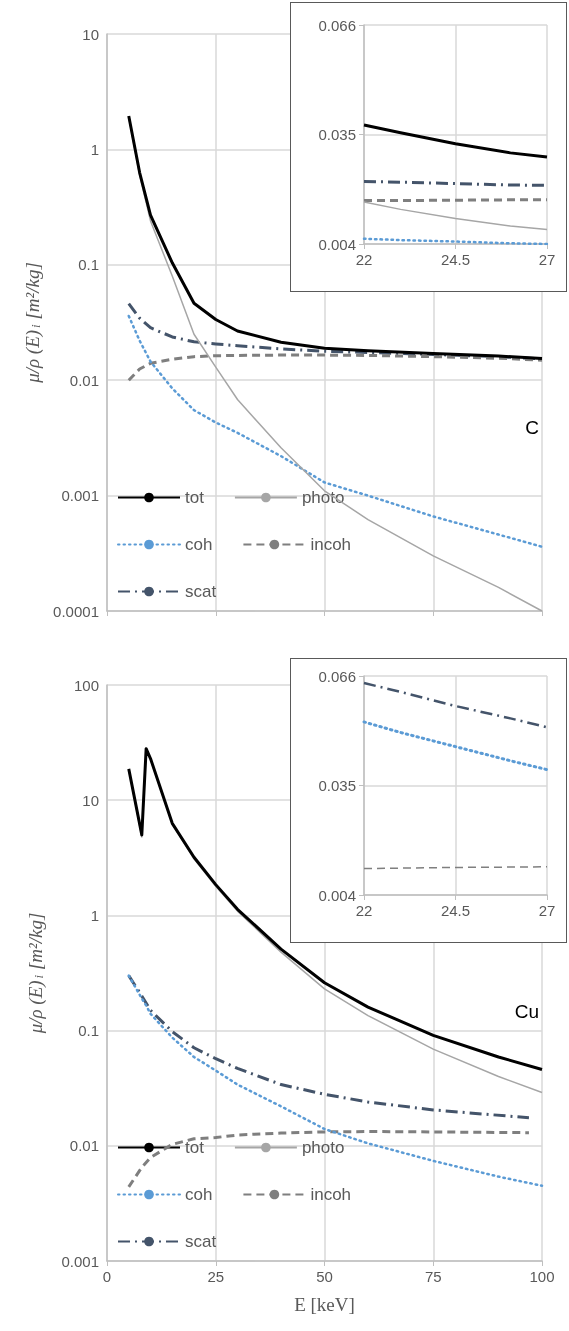 This screenshot has width=569, height=1331. I want to click on x-tick-label: 75, so click(433, 1276).